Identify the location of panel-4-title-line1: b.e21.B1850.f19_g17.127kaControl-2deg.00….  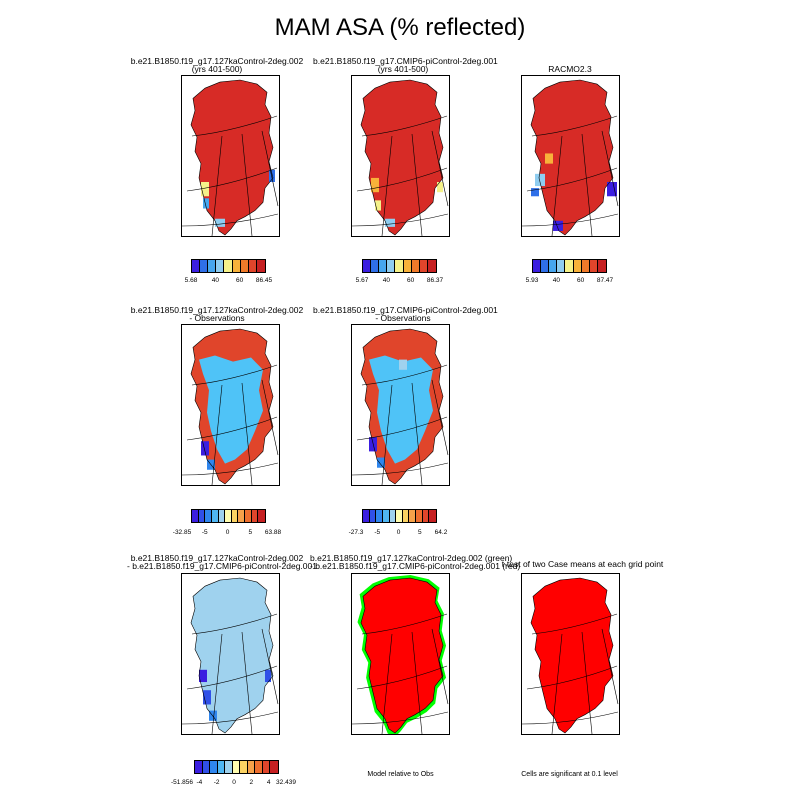
(217, 310).